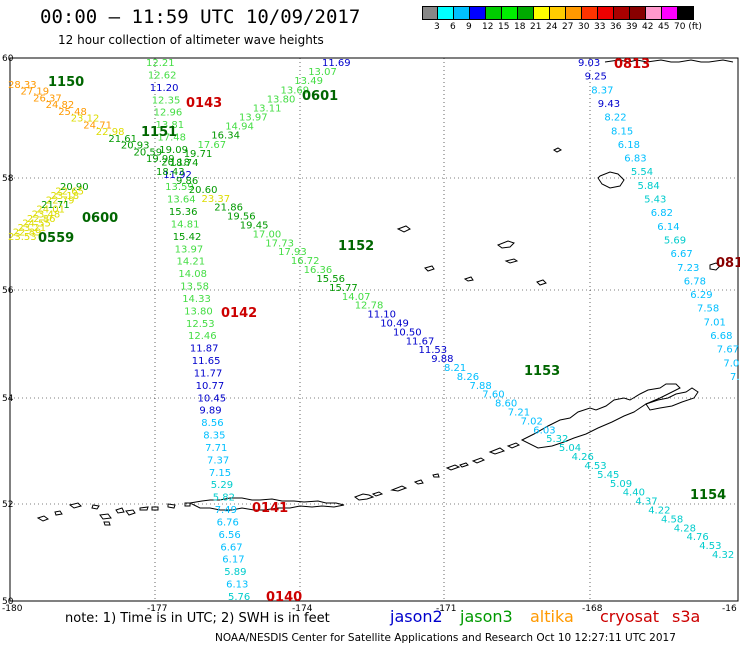 This screenshot has width=740, height=650. What do you see at coordinates (632, 64) in the screenshot?
I see `pass-time-label: 0813` at bounding box center [632, 64].